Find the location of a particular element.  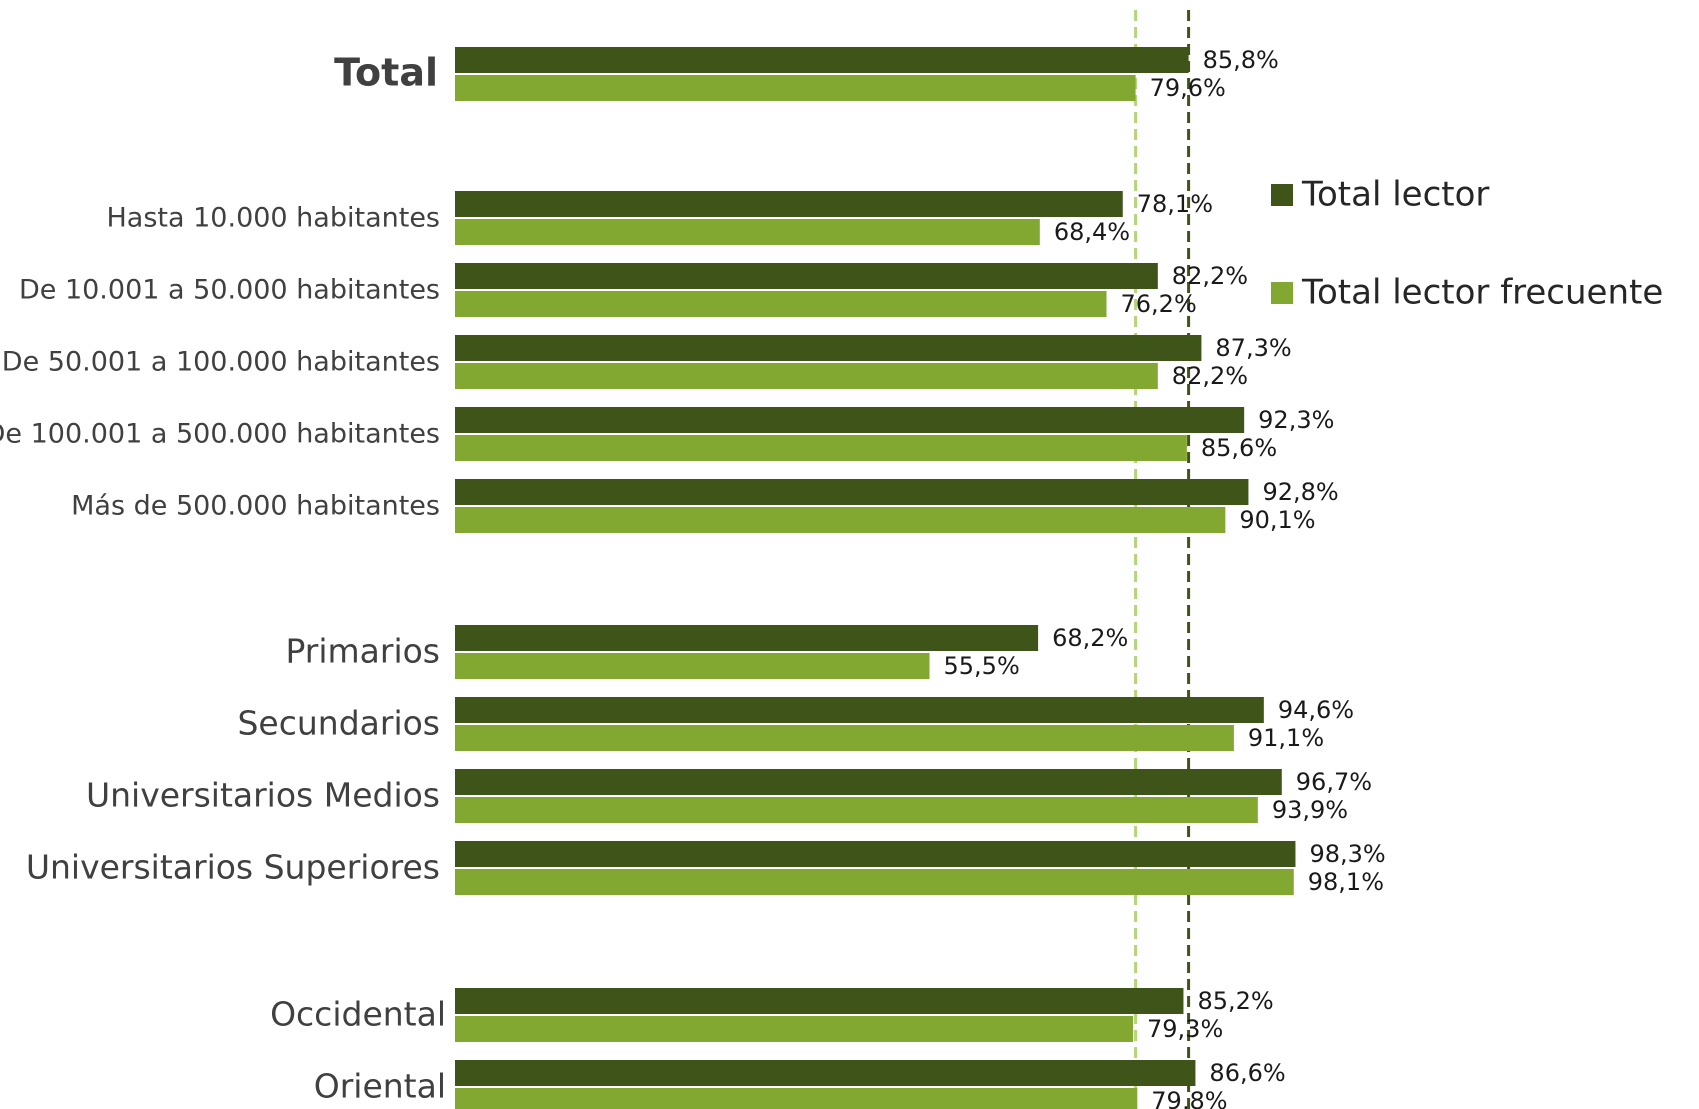

category-label-primarios: Primarios is located at coordinates (362, 651).